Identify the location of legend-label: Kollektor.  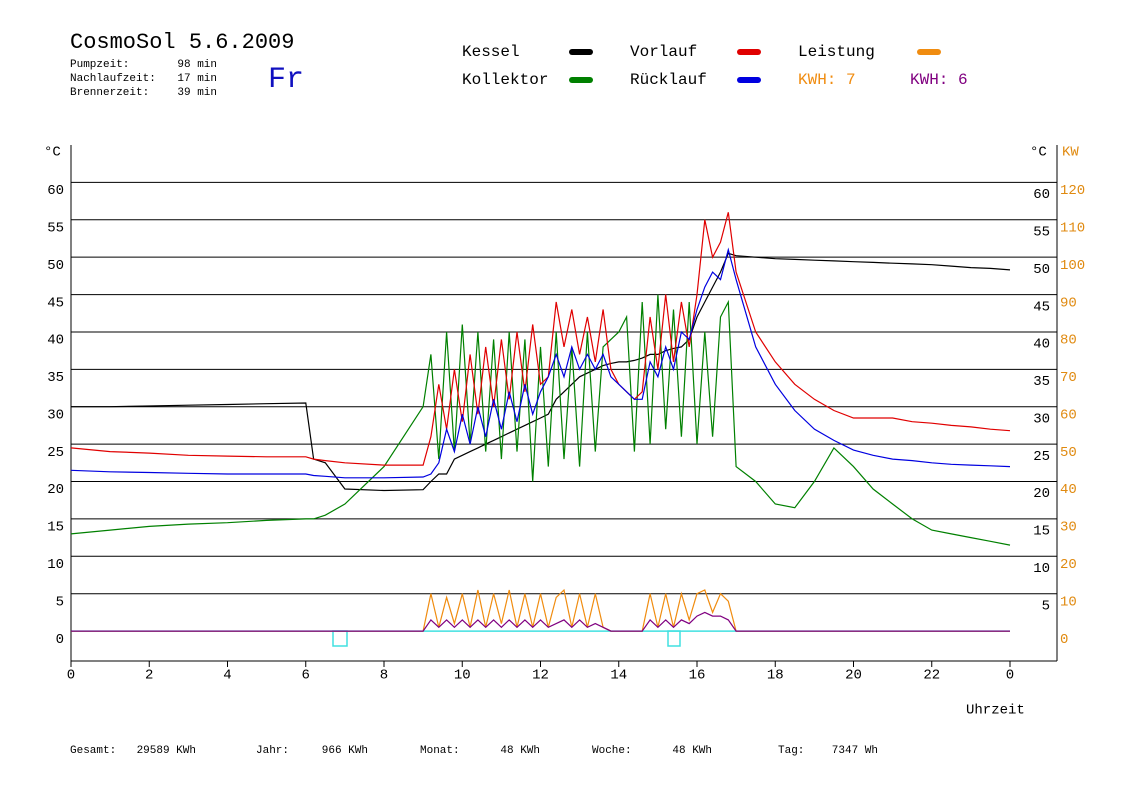
(505, 80).